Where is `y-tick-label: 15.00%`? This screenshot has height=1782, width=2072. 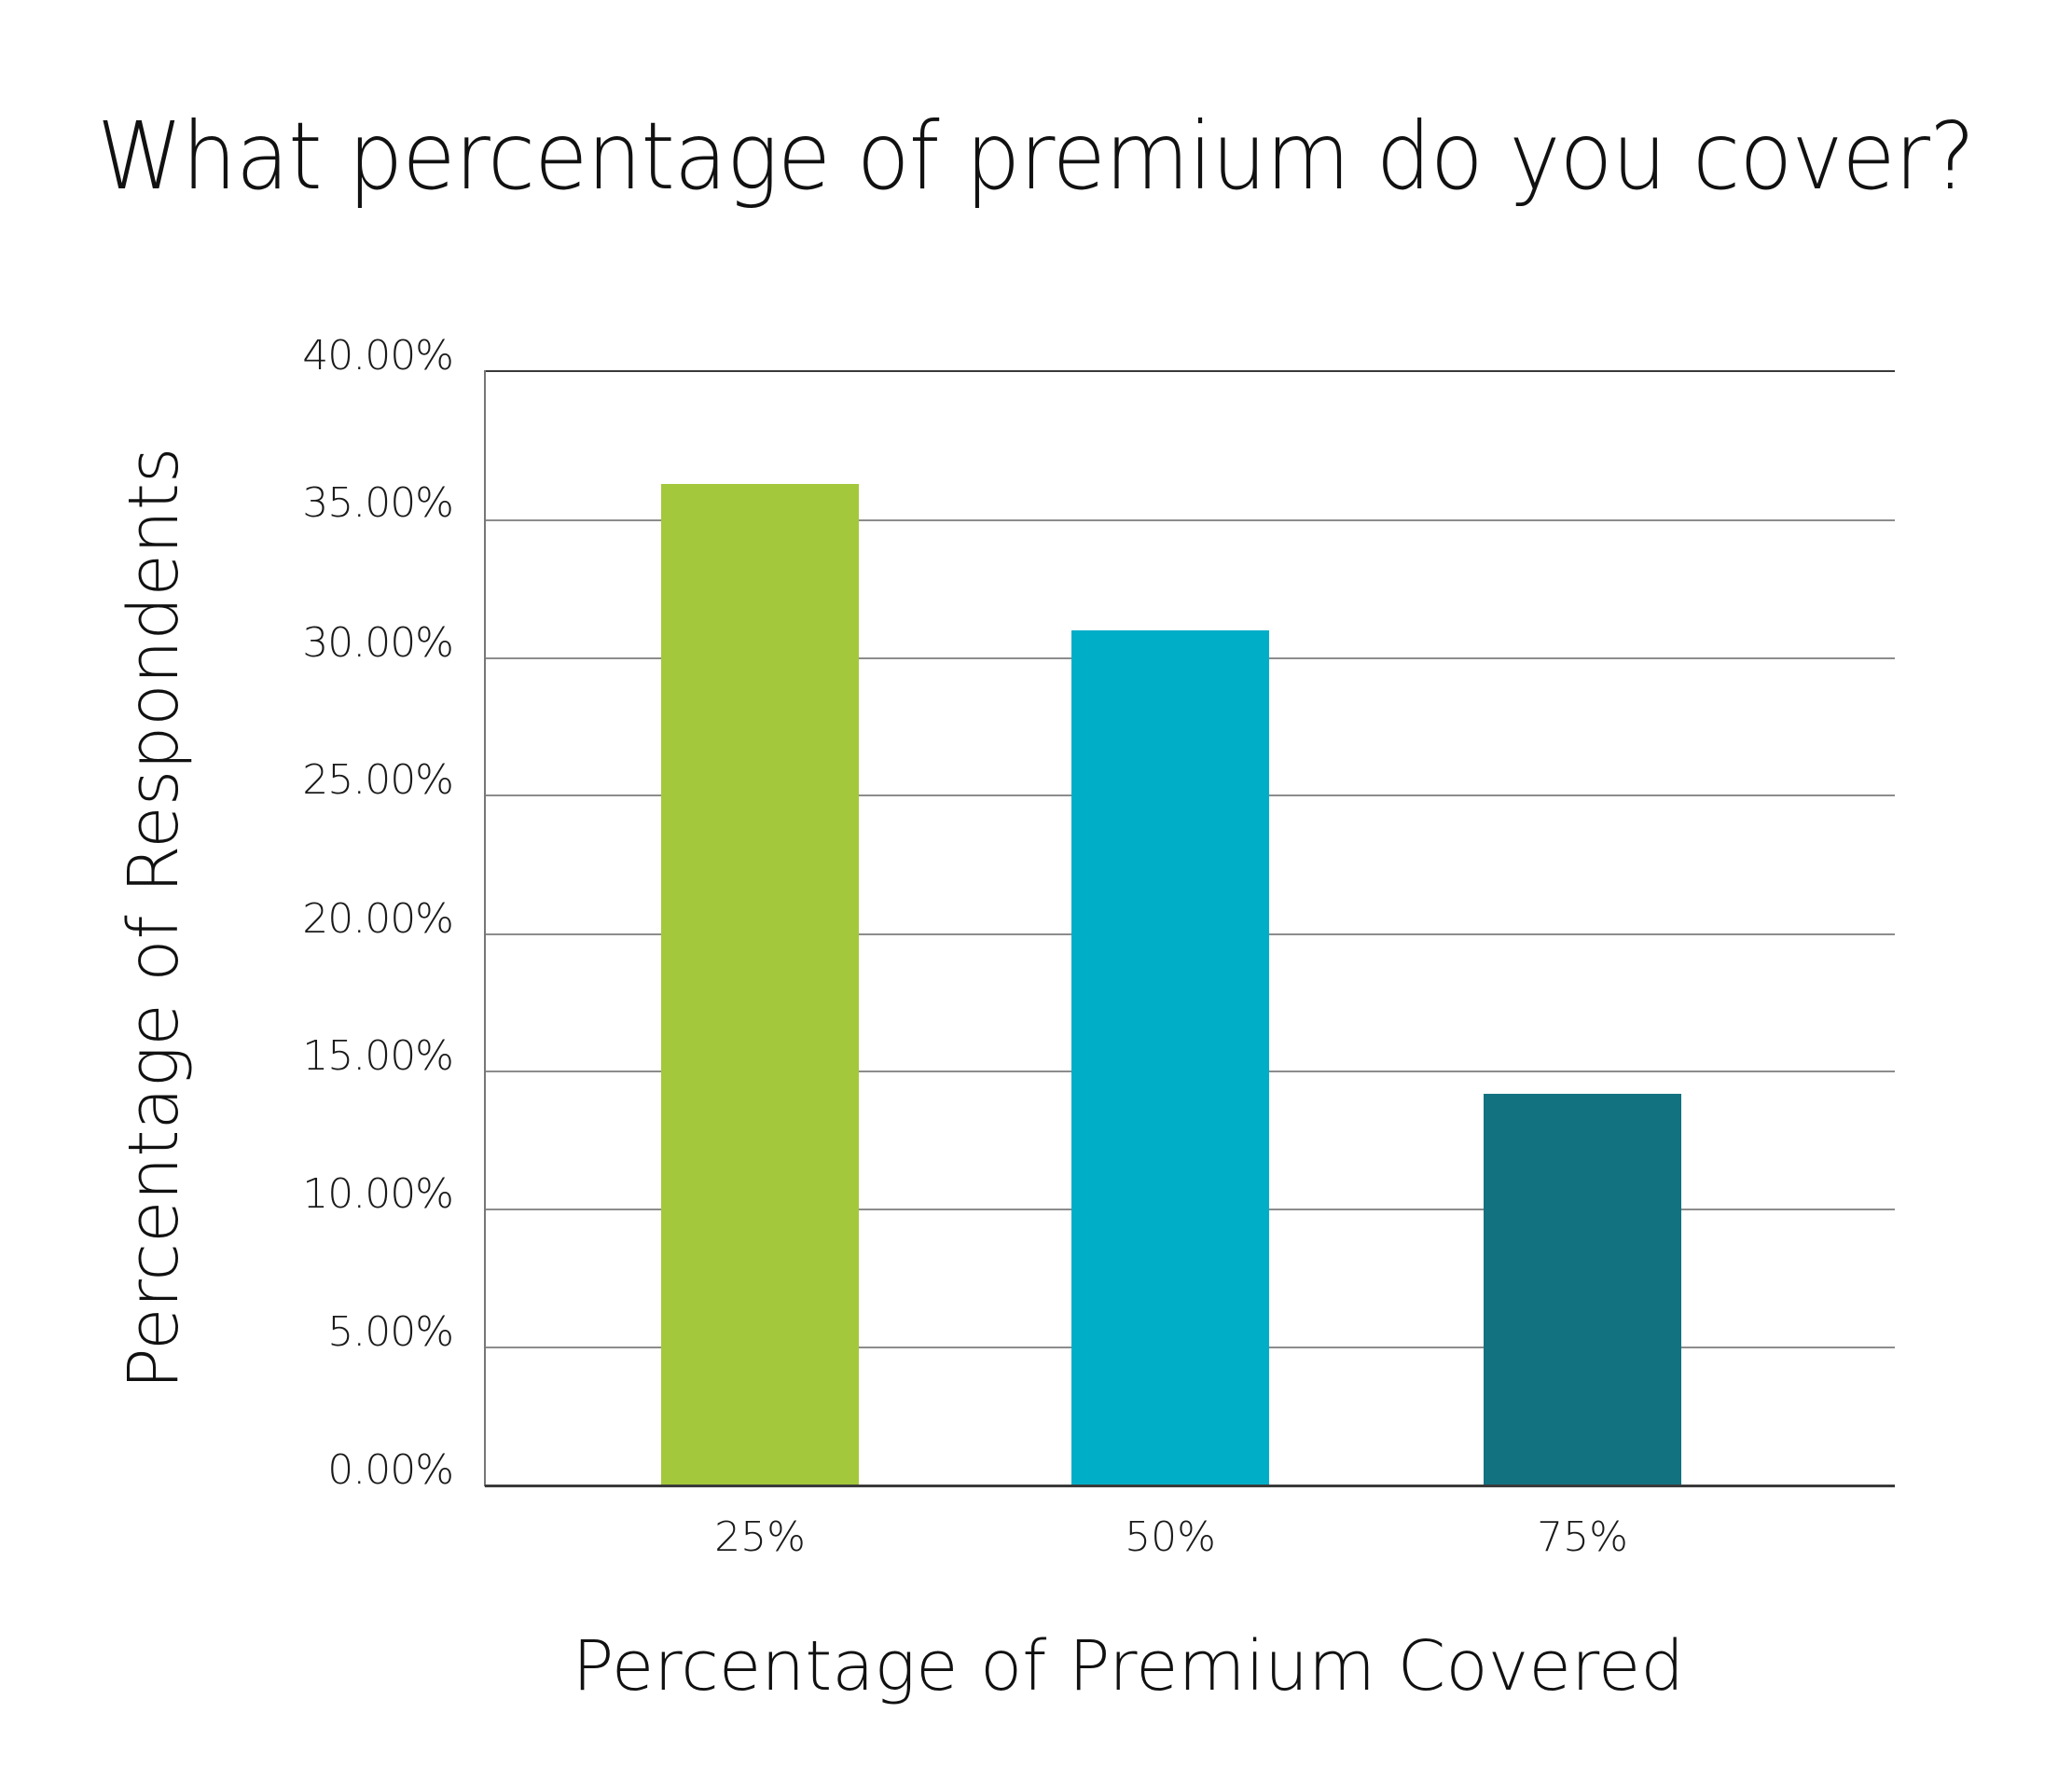 y-tick-label: 15.00% is located at coordinates (378, 1056).